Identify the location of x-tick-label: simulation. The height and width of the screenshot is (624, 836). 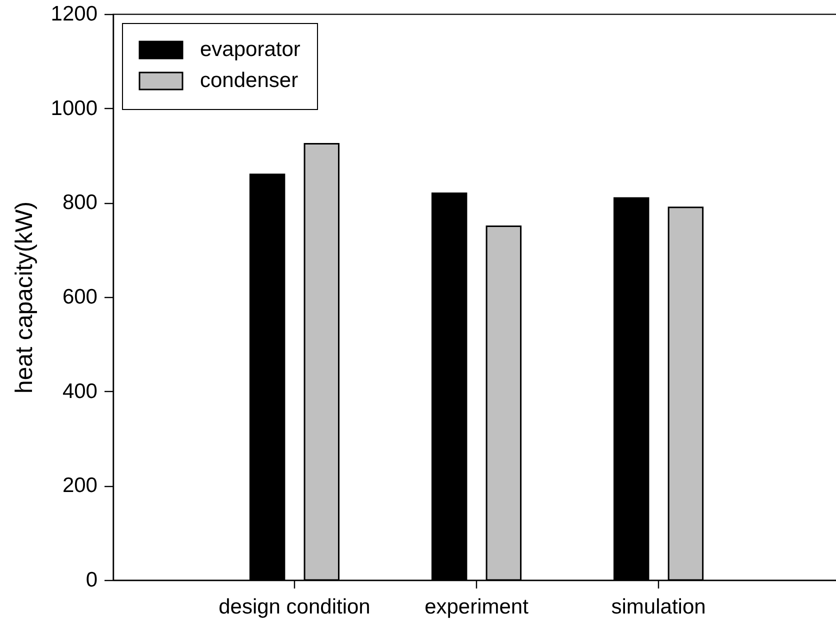
(658, 607).